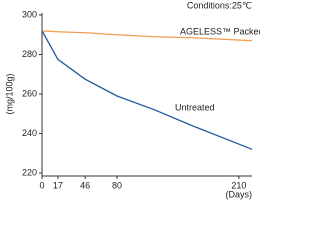 This screenshot has width=320, height=240. Describe the element at coordinates (220, 31) in the screenshot. I see `series-label: AGELESS™ Packed` at that location.